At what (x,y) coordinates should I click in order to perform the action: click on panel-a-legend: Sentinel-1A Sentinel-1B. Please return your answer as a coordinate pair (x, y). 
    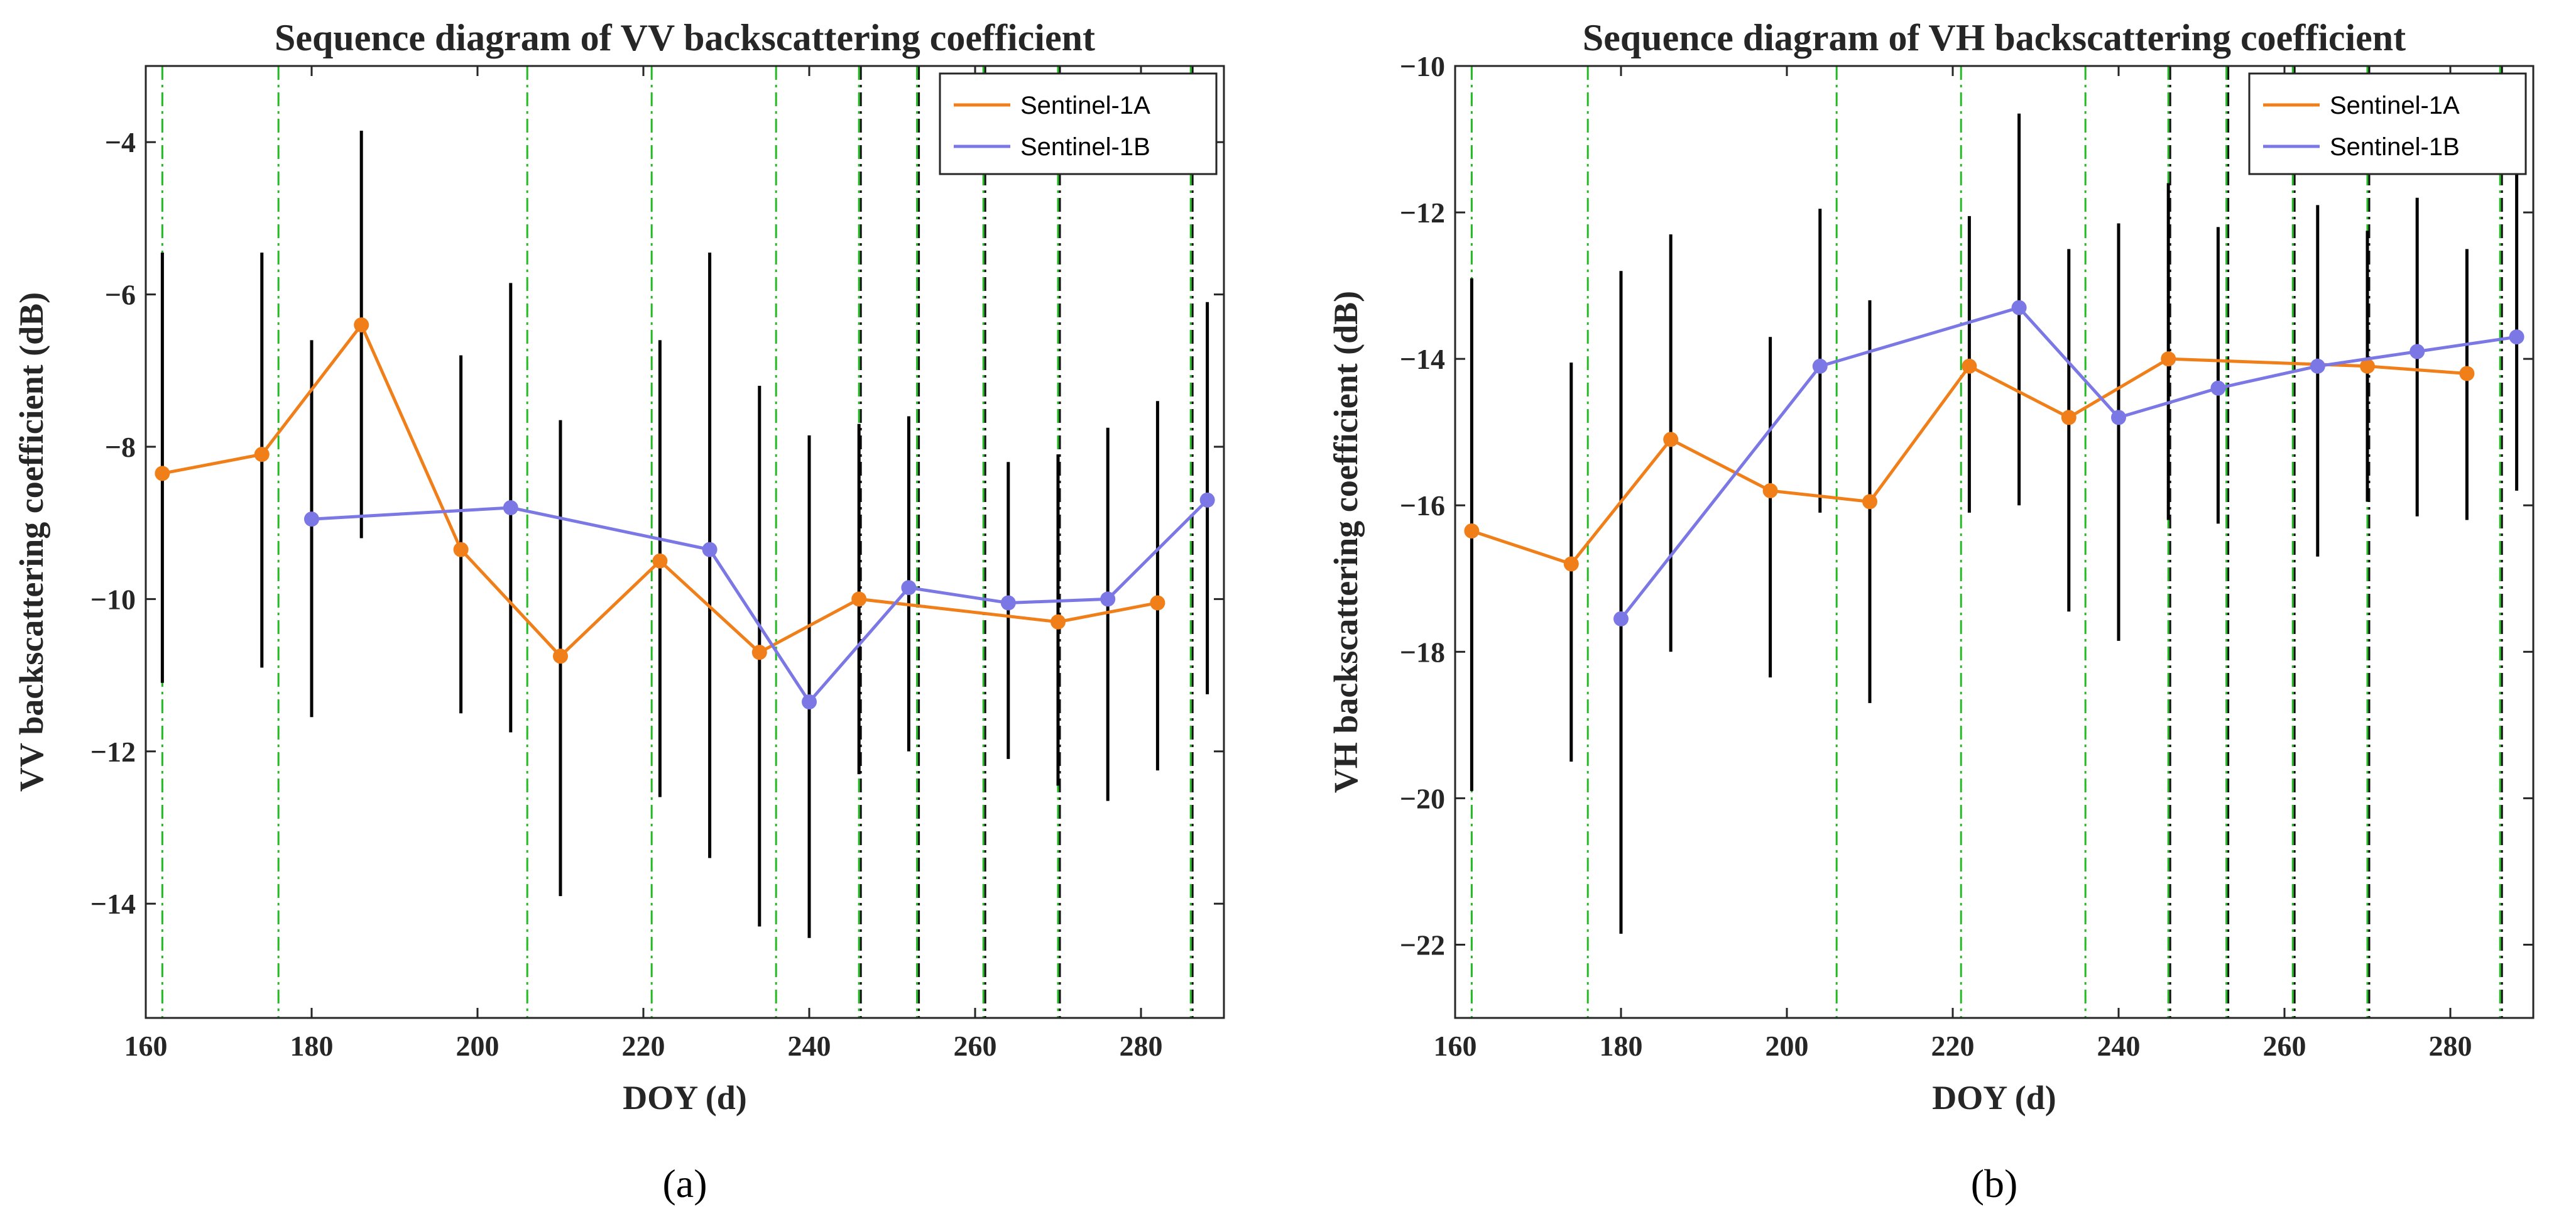
    Looking at the image, I should click on (1078, 124).